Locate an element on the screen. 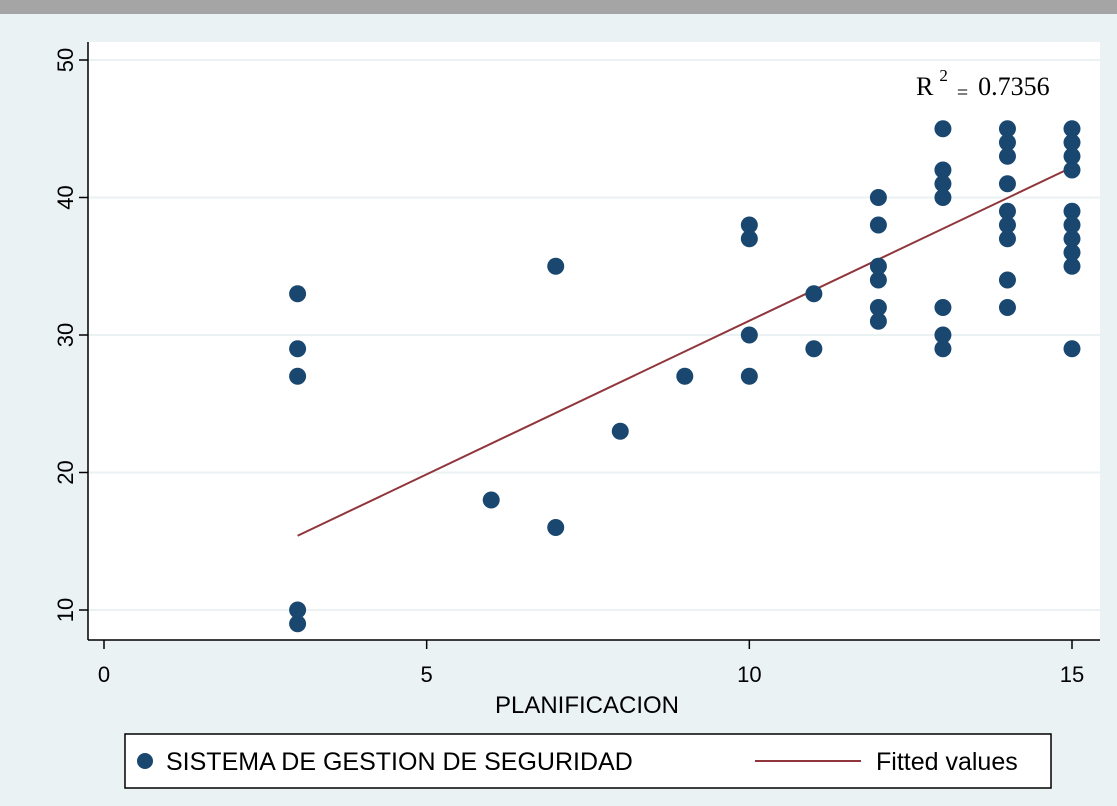 This screenshot has width=1117, height=806. x-tick-label-10: 10 is located at coordinates (749, 674).